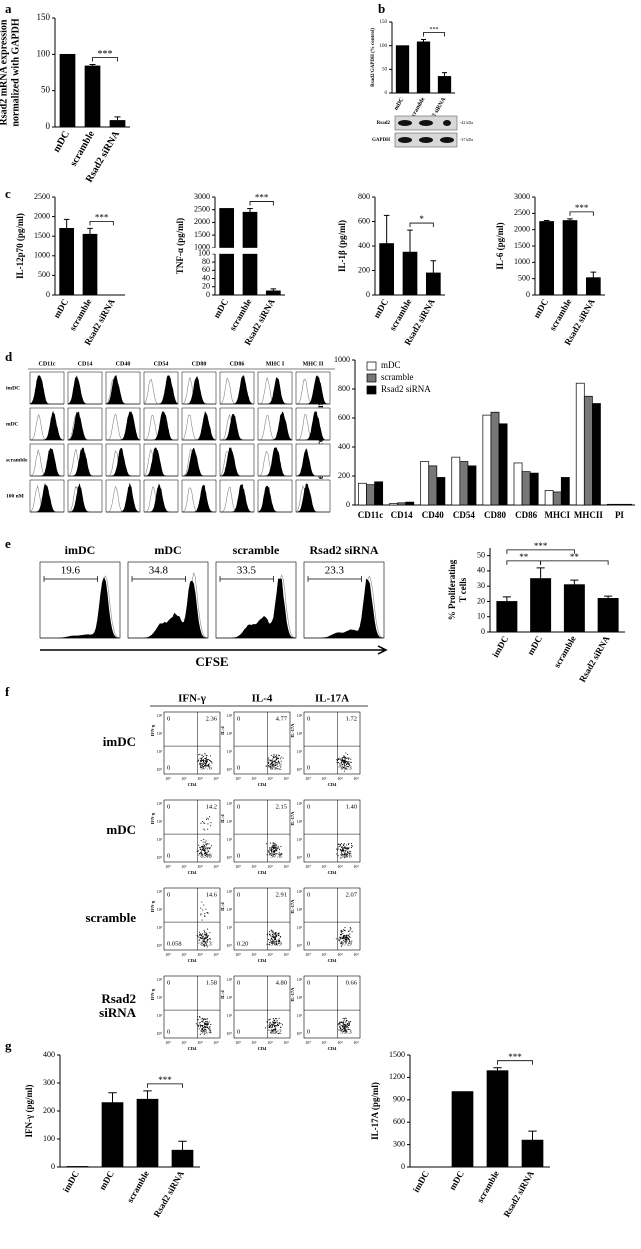 The height and width of the screenshot is (1249, 641). Describe the element at coordinates (211, 806) in the screenshot. I see `quadrant-value: 14.2` at that location.